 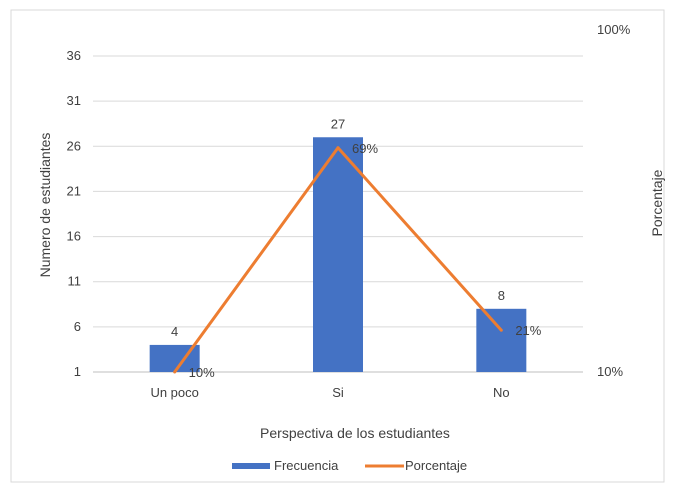 What do you see at coordinates (75, 281) in the screenshot?
I see `y-tick-label: 11` at bounding box center [75, 281].